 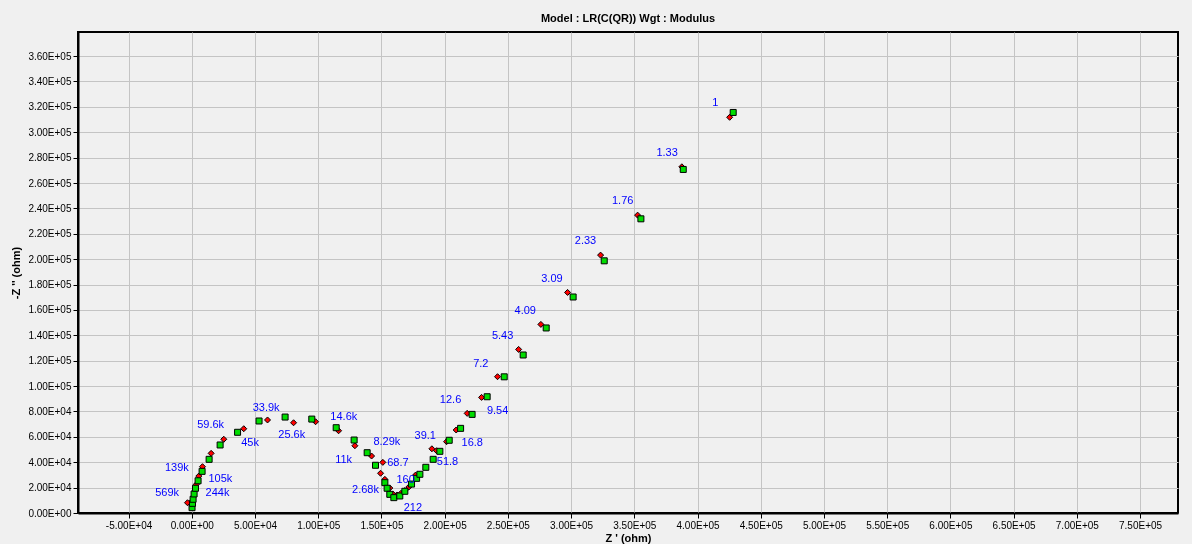 I want to click on y-tick-label: 2.00E+04, so click(x=50, y=488).